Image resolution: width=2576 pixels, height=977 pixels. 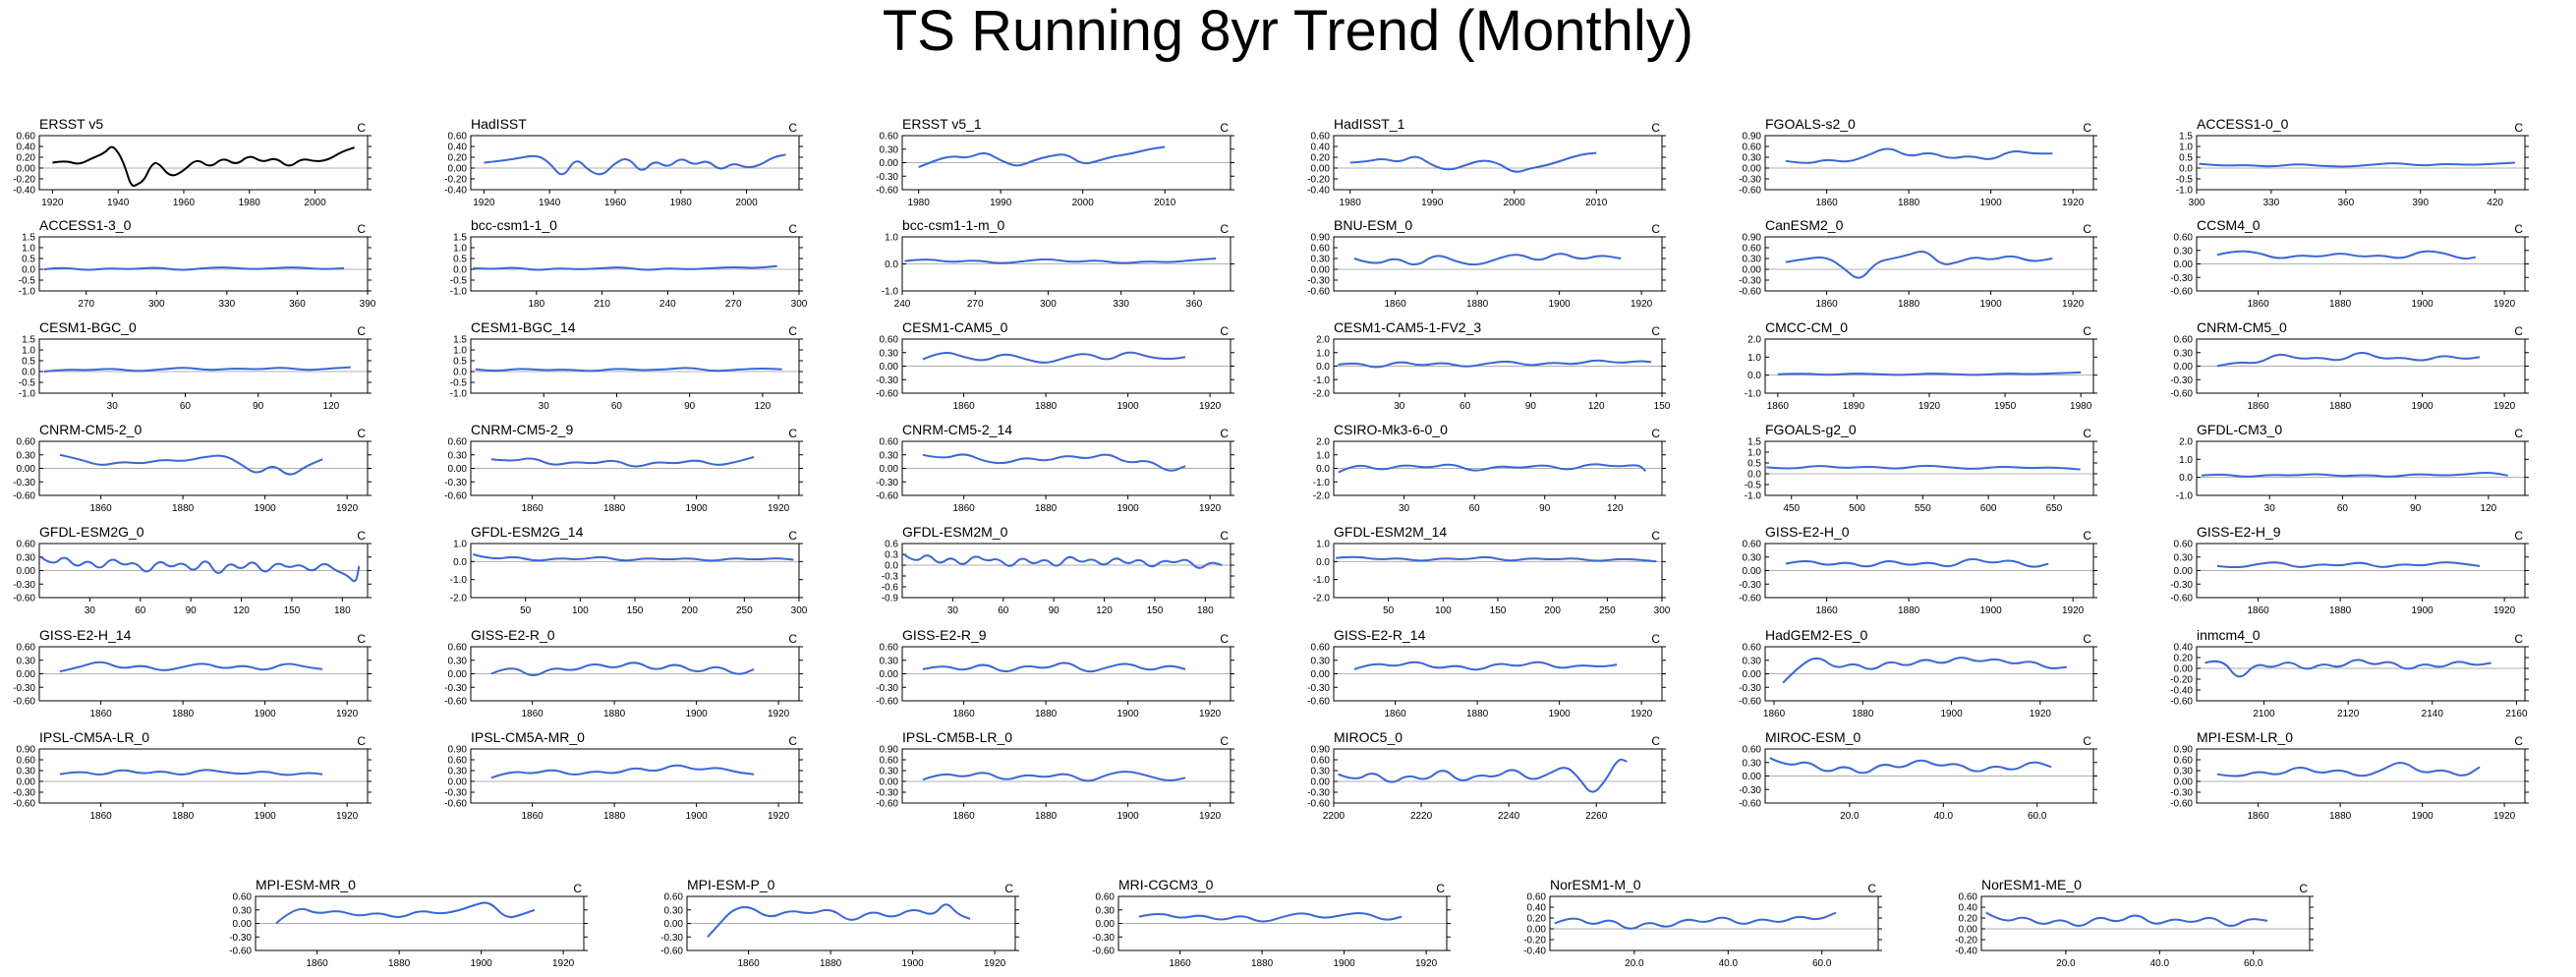 What do you see at coordinates (1552, 610) in the screenshot?
I see `x-tick-label: 200` at bounding box center [1552, 610].